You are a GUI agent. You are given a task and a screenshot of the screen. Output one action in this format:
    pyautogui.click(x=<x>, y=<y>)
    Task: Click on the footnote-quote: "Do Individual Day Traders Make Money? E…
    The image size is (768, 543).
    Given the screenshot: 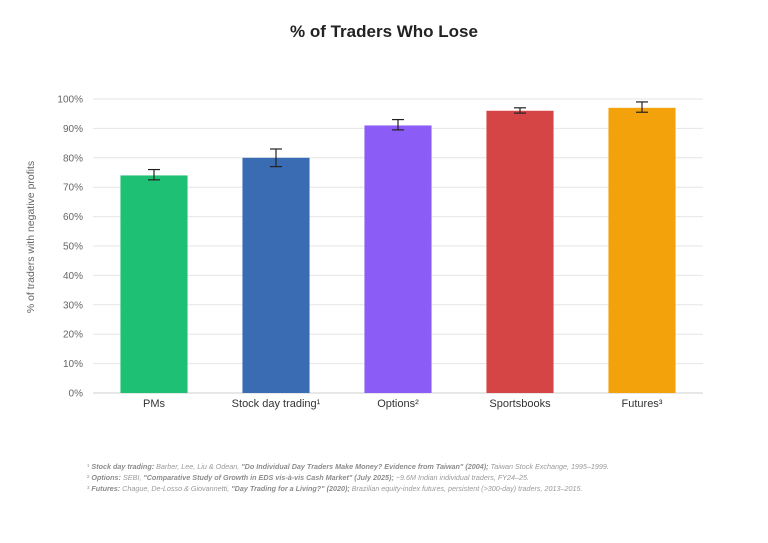 What is the action you would take?
    pyautogui.click(x=365, y=466)
    